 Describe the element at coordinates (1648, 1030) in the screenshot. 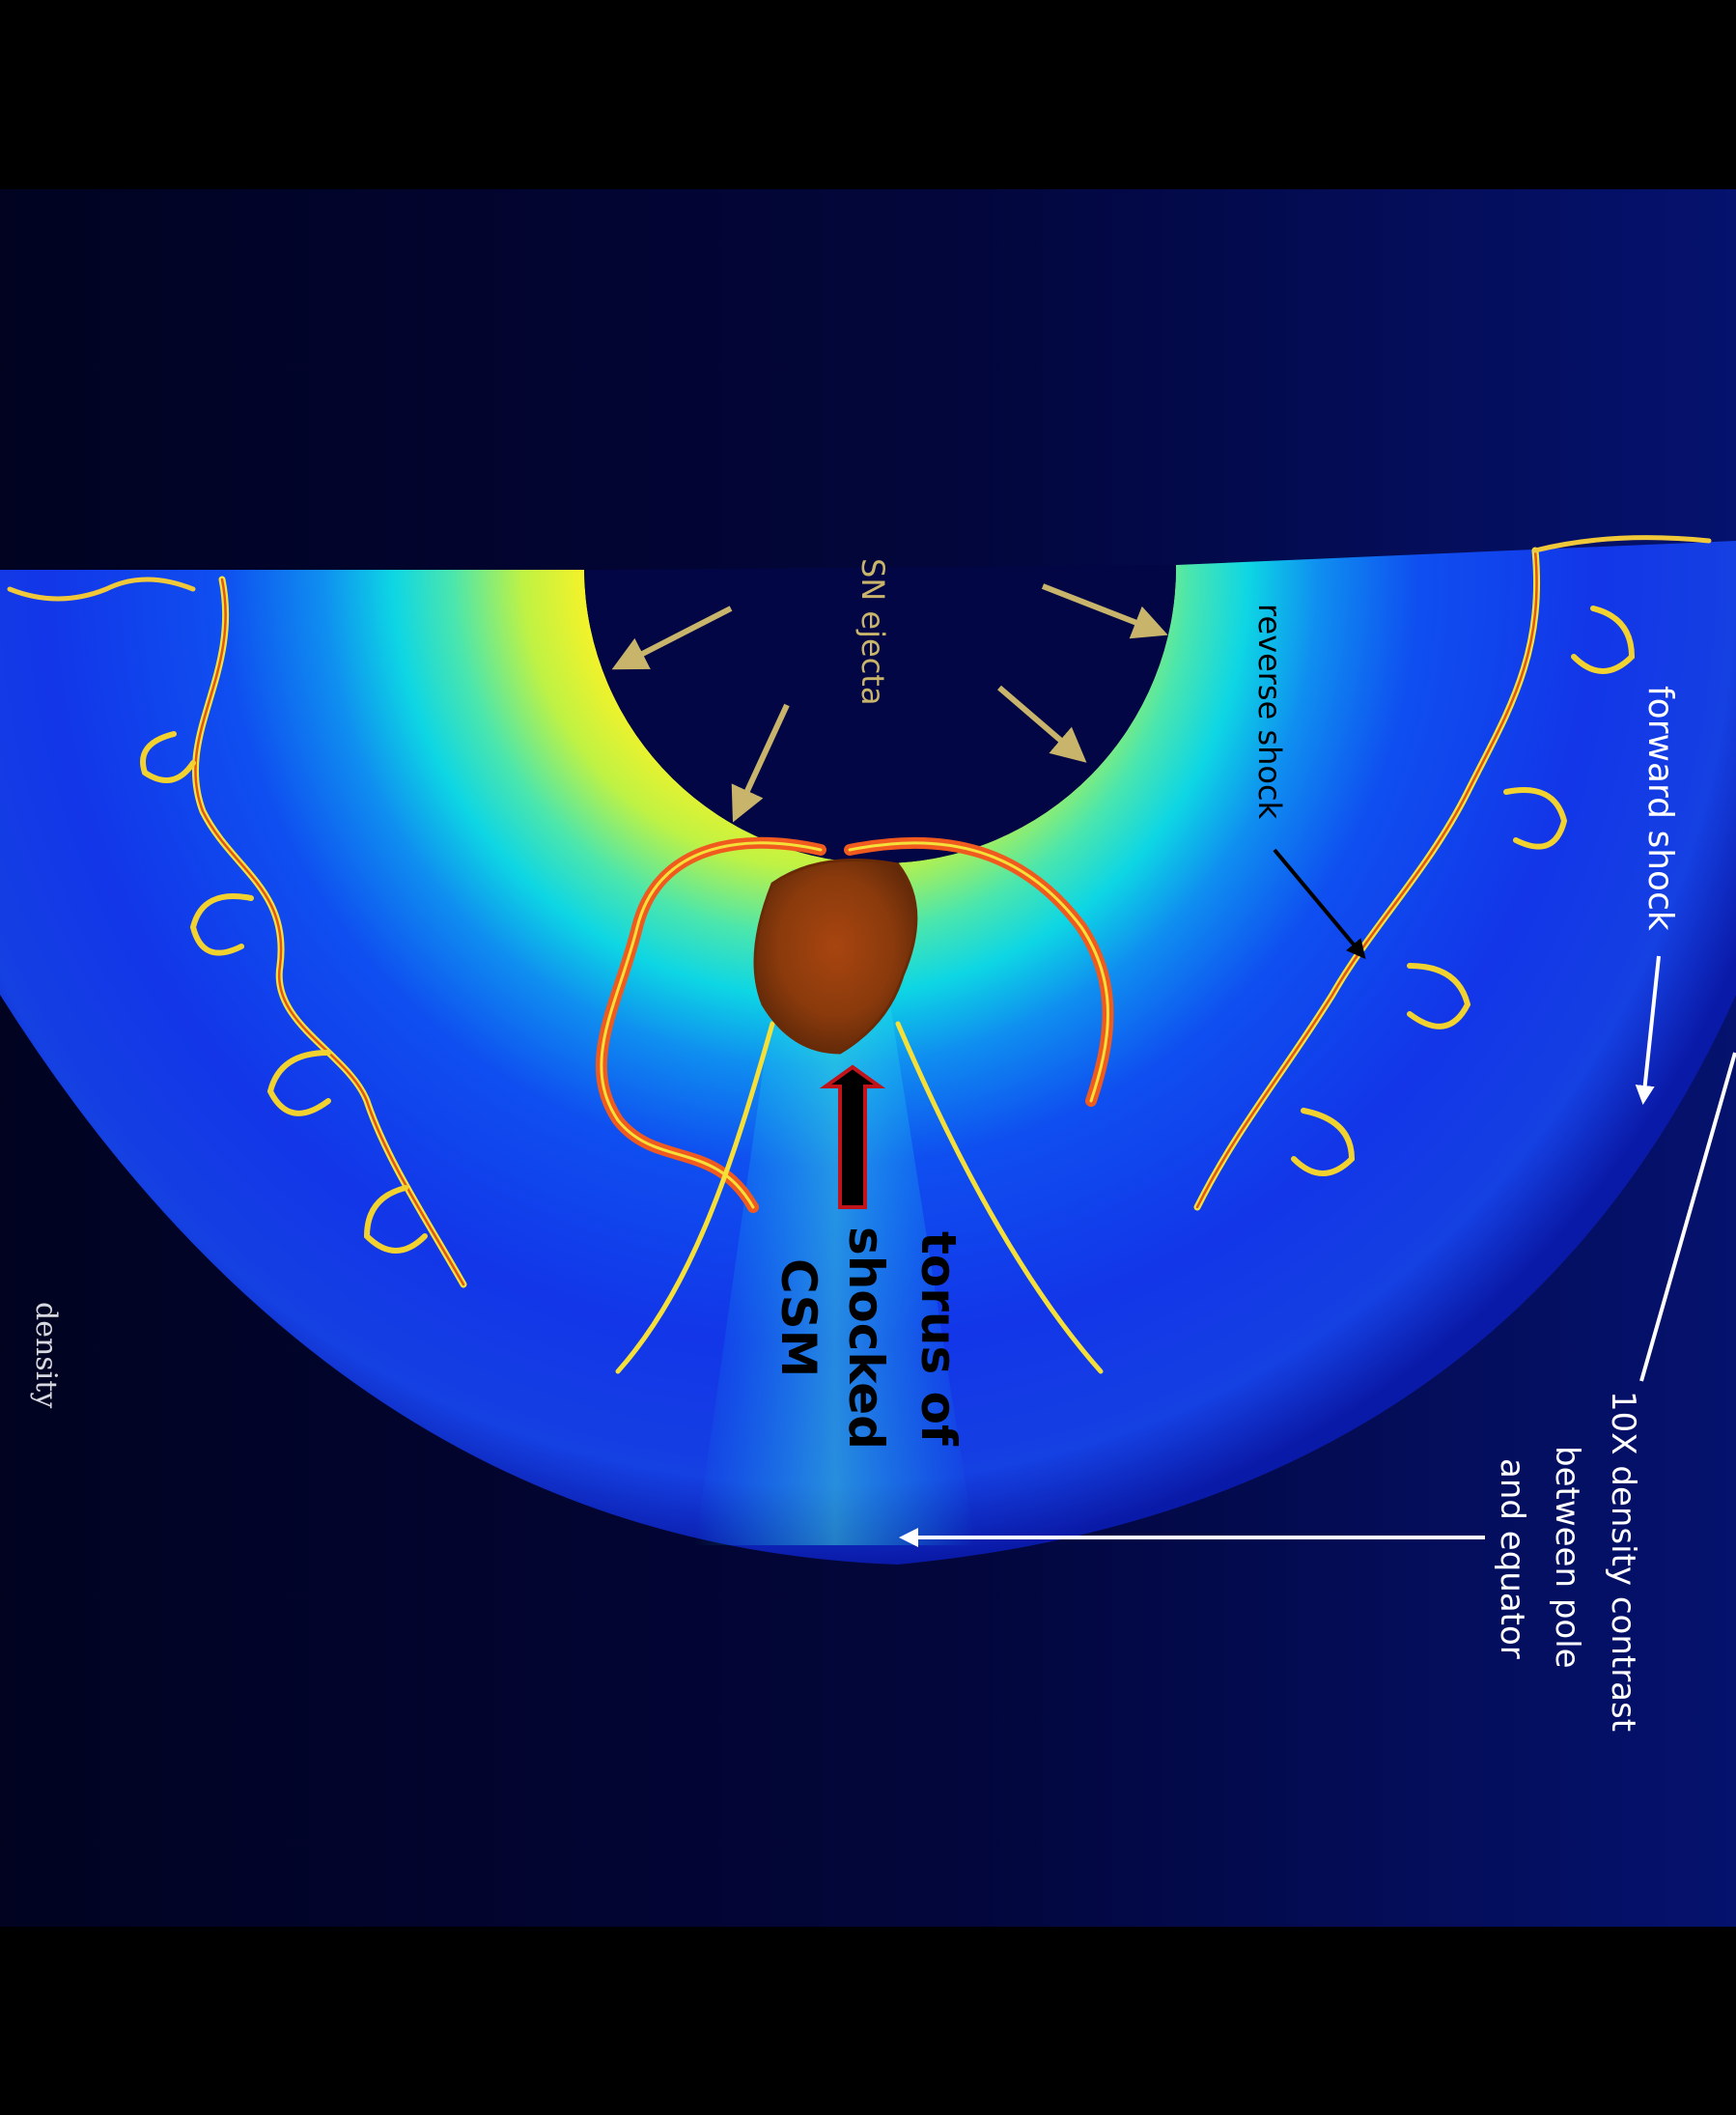

I see `forward-shock-arrow` at that location.